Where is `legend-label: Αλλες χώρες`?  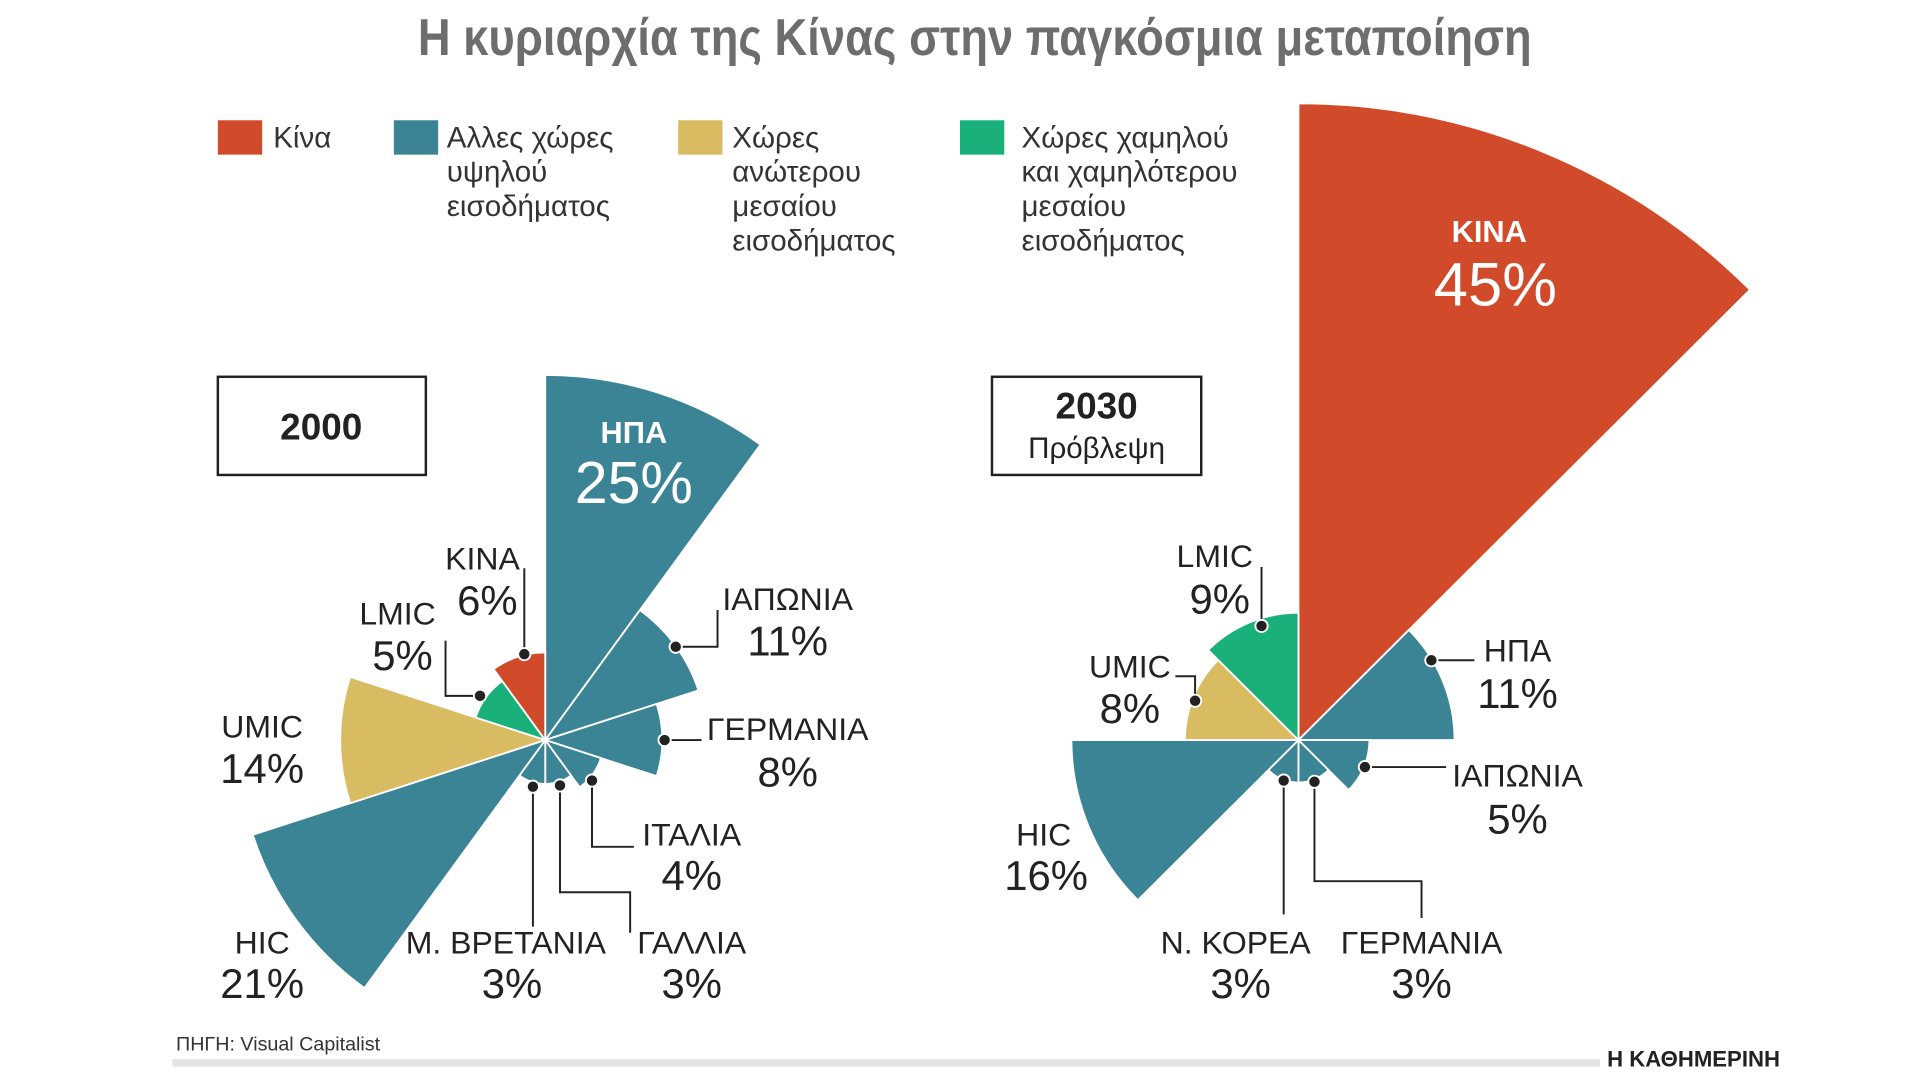 legend-label: Αλλες χώρες is located at coordinates (530, 137).